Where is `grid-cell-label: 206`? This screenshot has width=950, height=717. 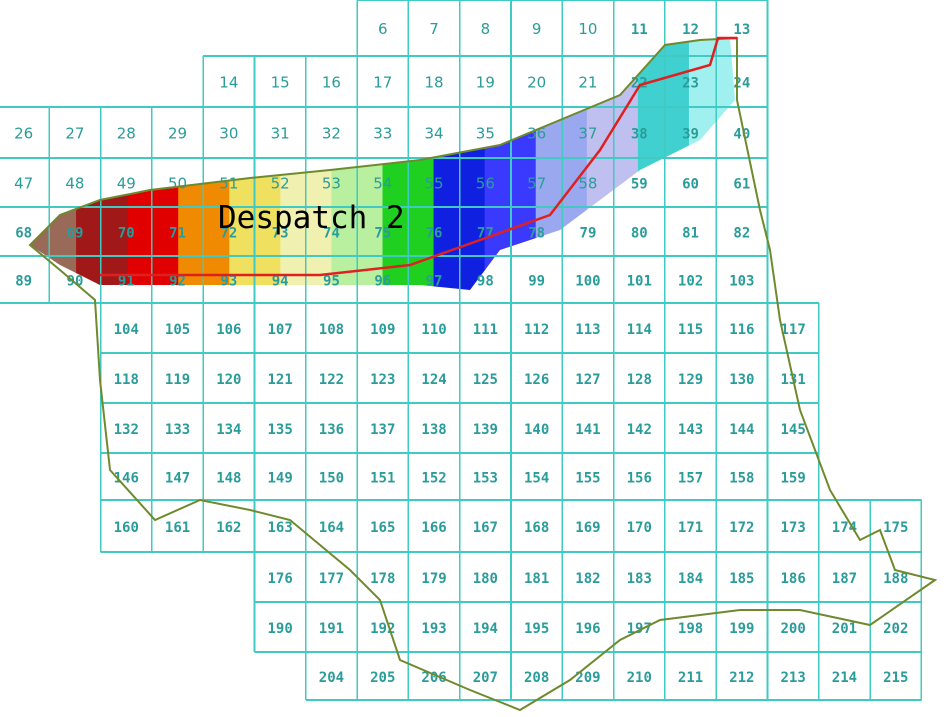 grid-cell-label: 206 is located at coordinates (433, 678).